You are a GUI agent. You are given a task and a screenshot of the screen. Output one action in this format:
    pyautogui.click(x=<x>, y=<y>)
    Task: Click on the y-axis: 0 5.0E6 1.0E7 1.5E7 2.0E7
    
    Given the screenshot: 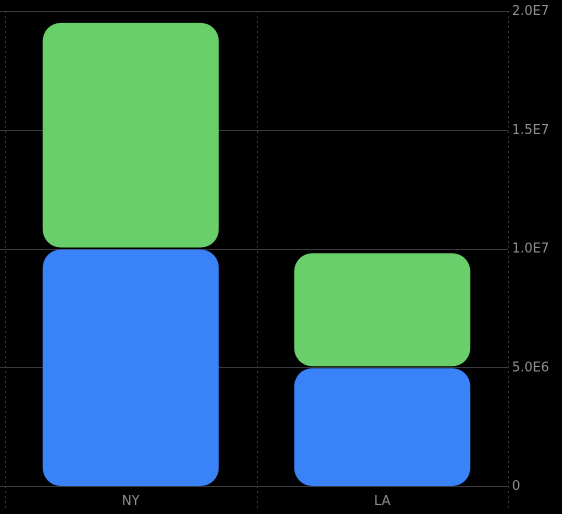 What is the action you would take?
    pyautogui.click(x=530, y=249)
    